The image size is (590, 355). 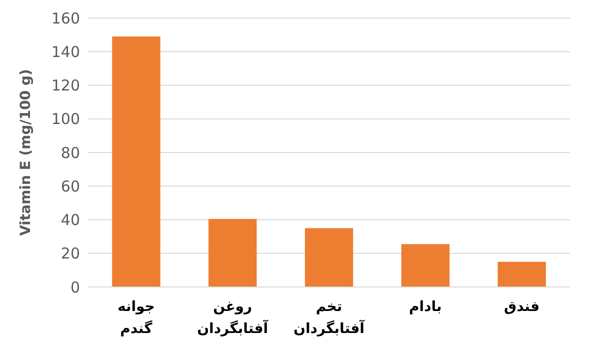 What do you see at coordinates (233, 318) in the screenshot?
I see `x-tick-label: روغن آفتابگردان` at bounding box center [233, 318].